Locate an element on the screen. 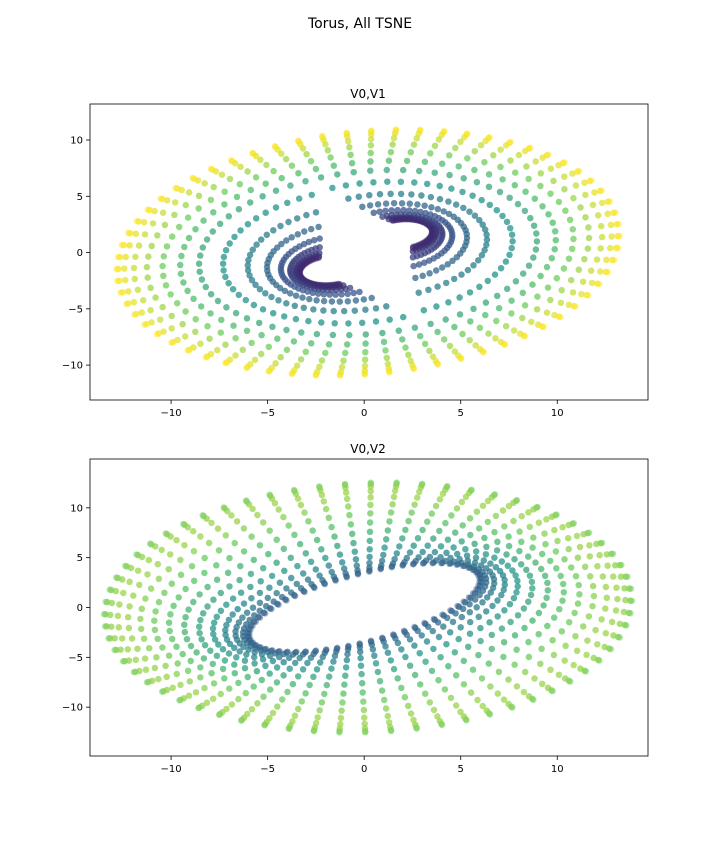  x-tick-label: −10 is located at coordinates (171, 769).